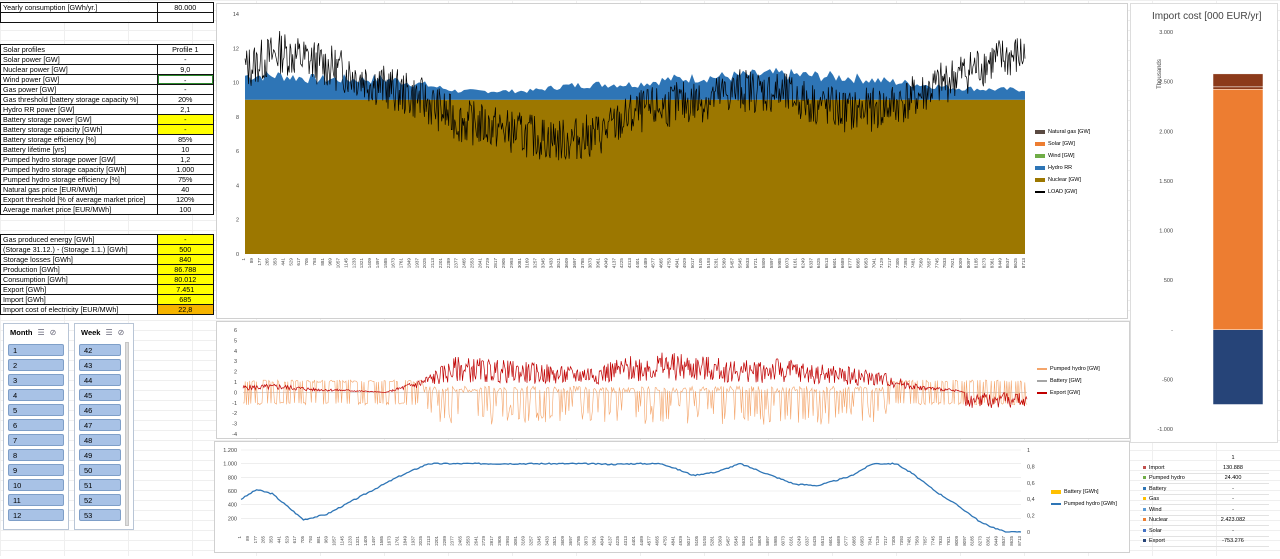 This screenshot has width=1280, height=559. What do you see at coordinates (1144, 530) in the screenshot?
I see `legend-dot-icon` at bounding box center [1144, 530].